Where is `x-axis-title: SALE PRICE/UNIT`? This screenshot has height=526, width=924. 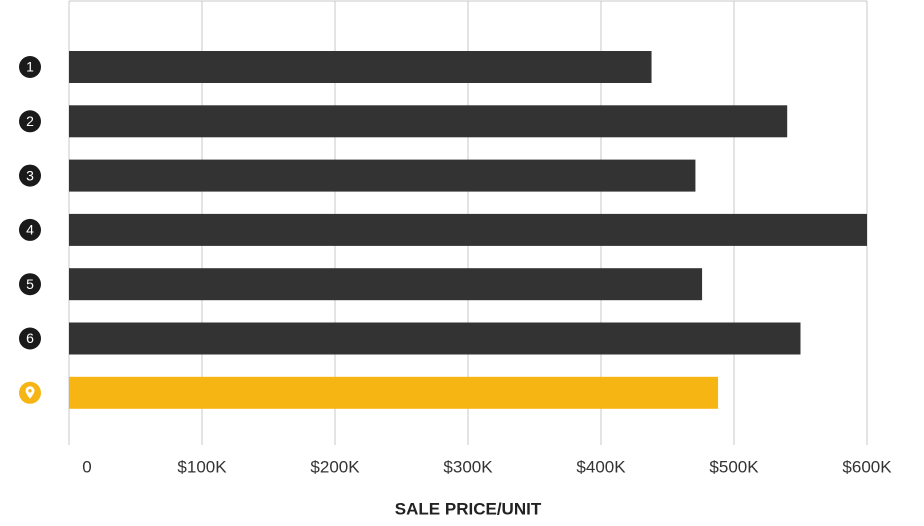 x-axis-title: SALE PRICE/UNIT is located at coordinates (468, 508).